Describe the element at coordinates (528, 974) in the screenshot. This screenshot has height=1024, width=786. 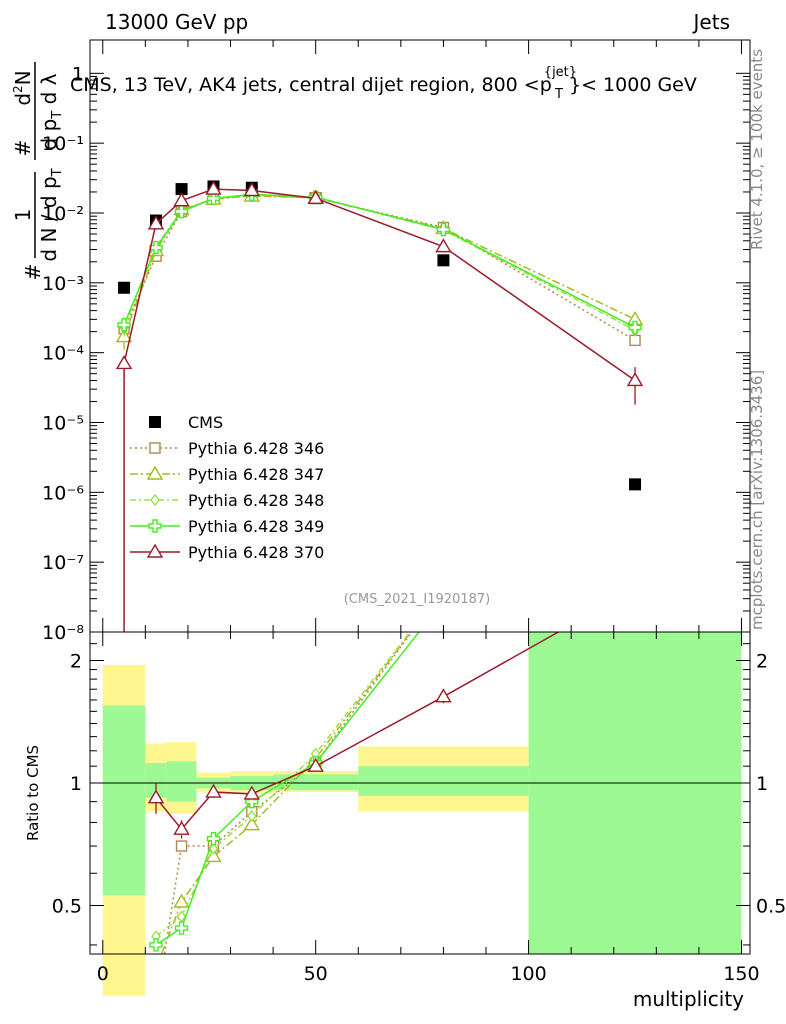
I see `x-tick-label: 100` at that location.